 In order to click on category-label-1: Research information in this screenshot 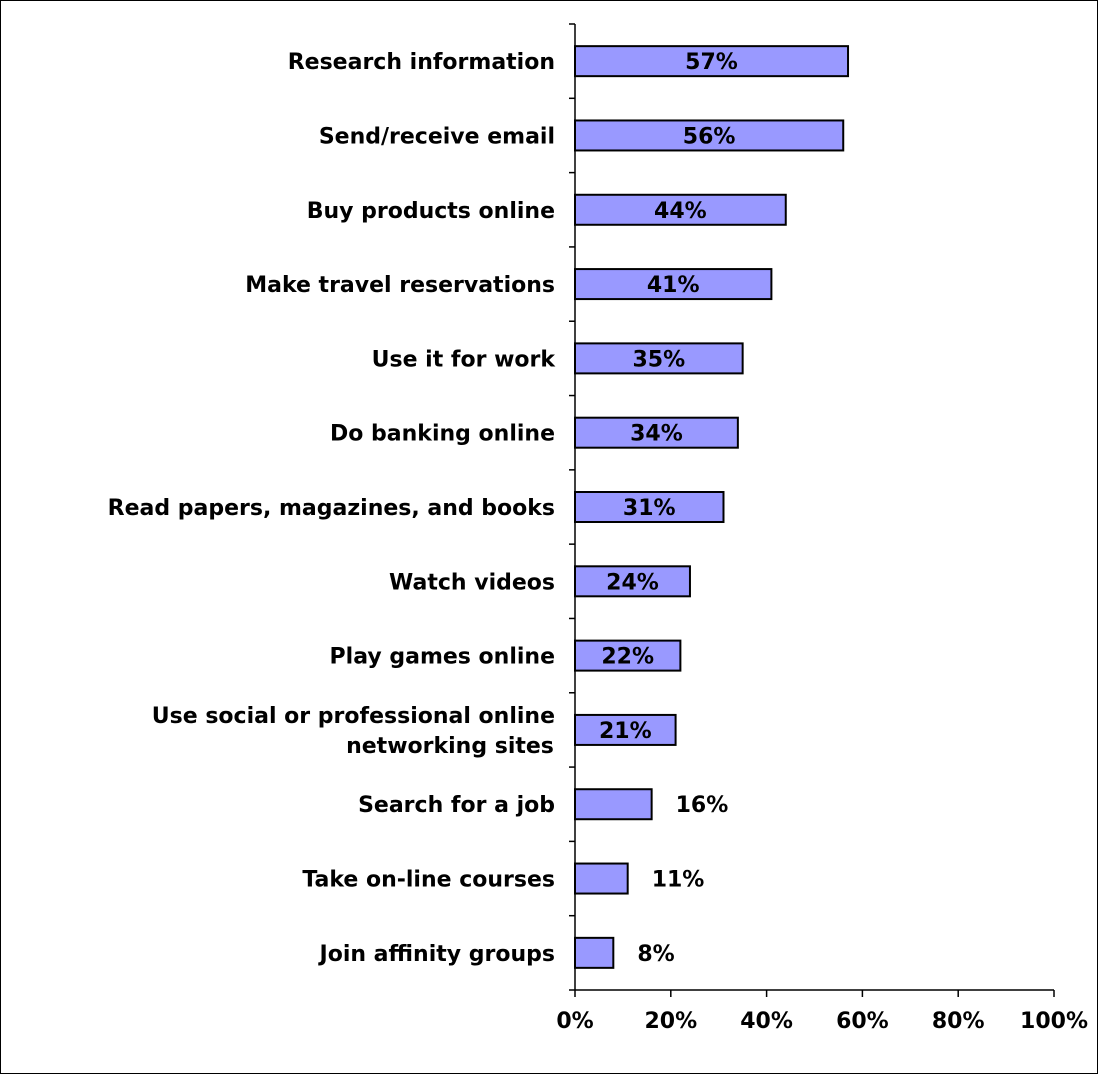, I will do `click(421, 62)`.